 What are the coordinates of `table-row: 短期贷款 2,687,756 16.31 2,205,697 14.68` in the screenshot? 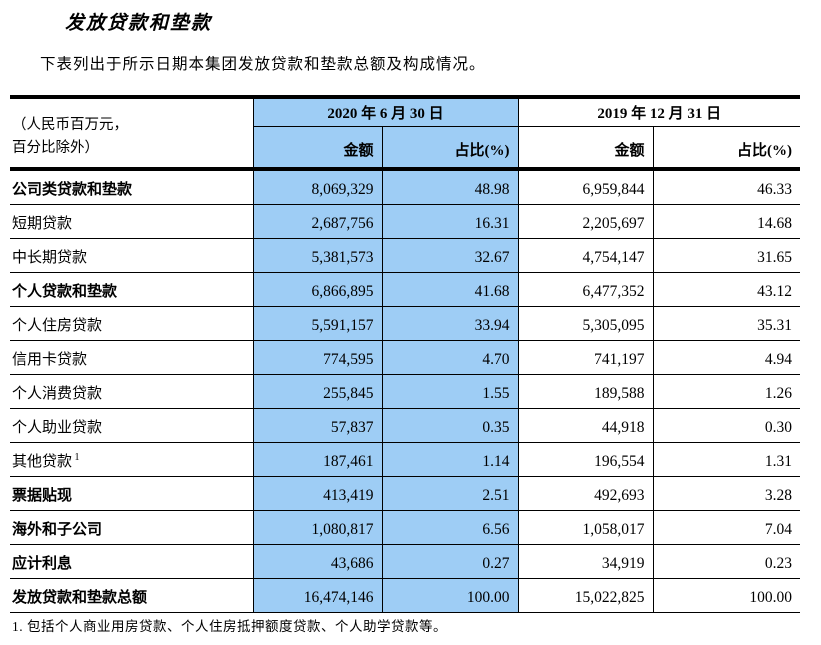 It's located at (405, 221).